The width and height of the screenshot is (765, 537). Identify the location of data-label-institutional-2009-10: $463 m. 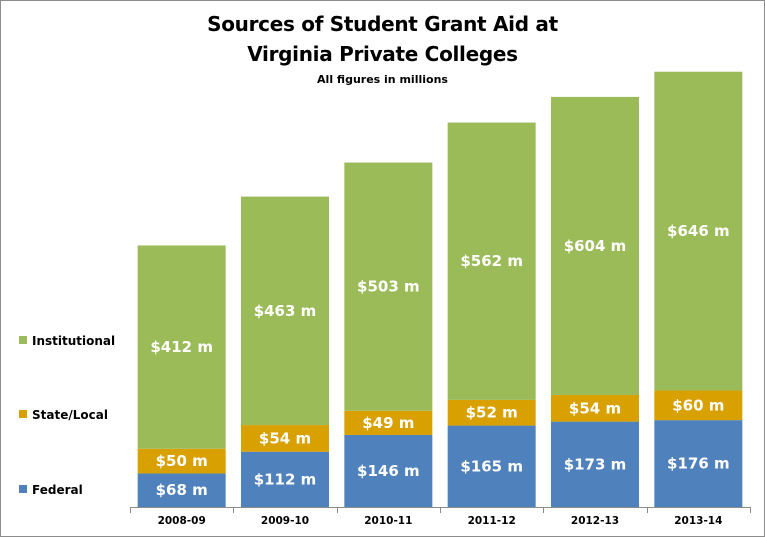
(285, 311).